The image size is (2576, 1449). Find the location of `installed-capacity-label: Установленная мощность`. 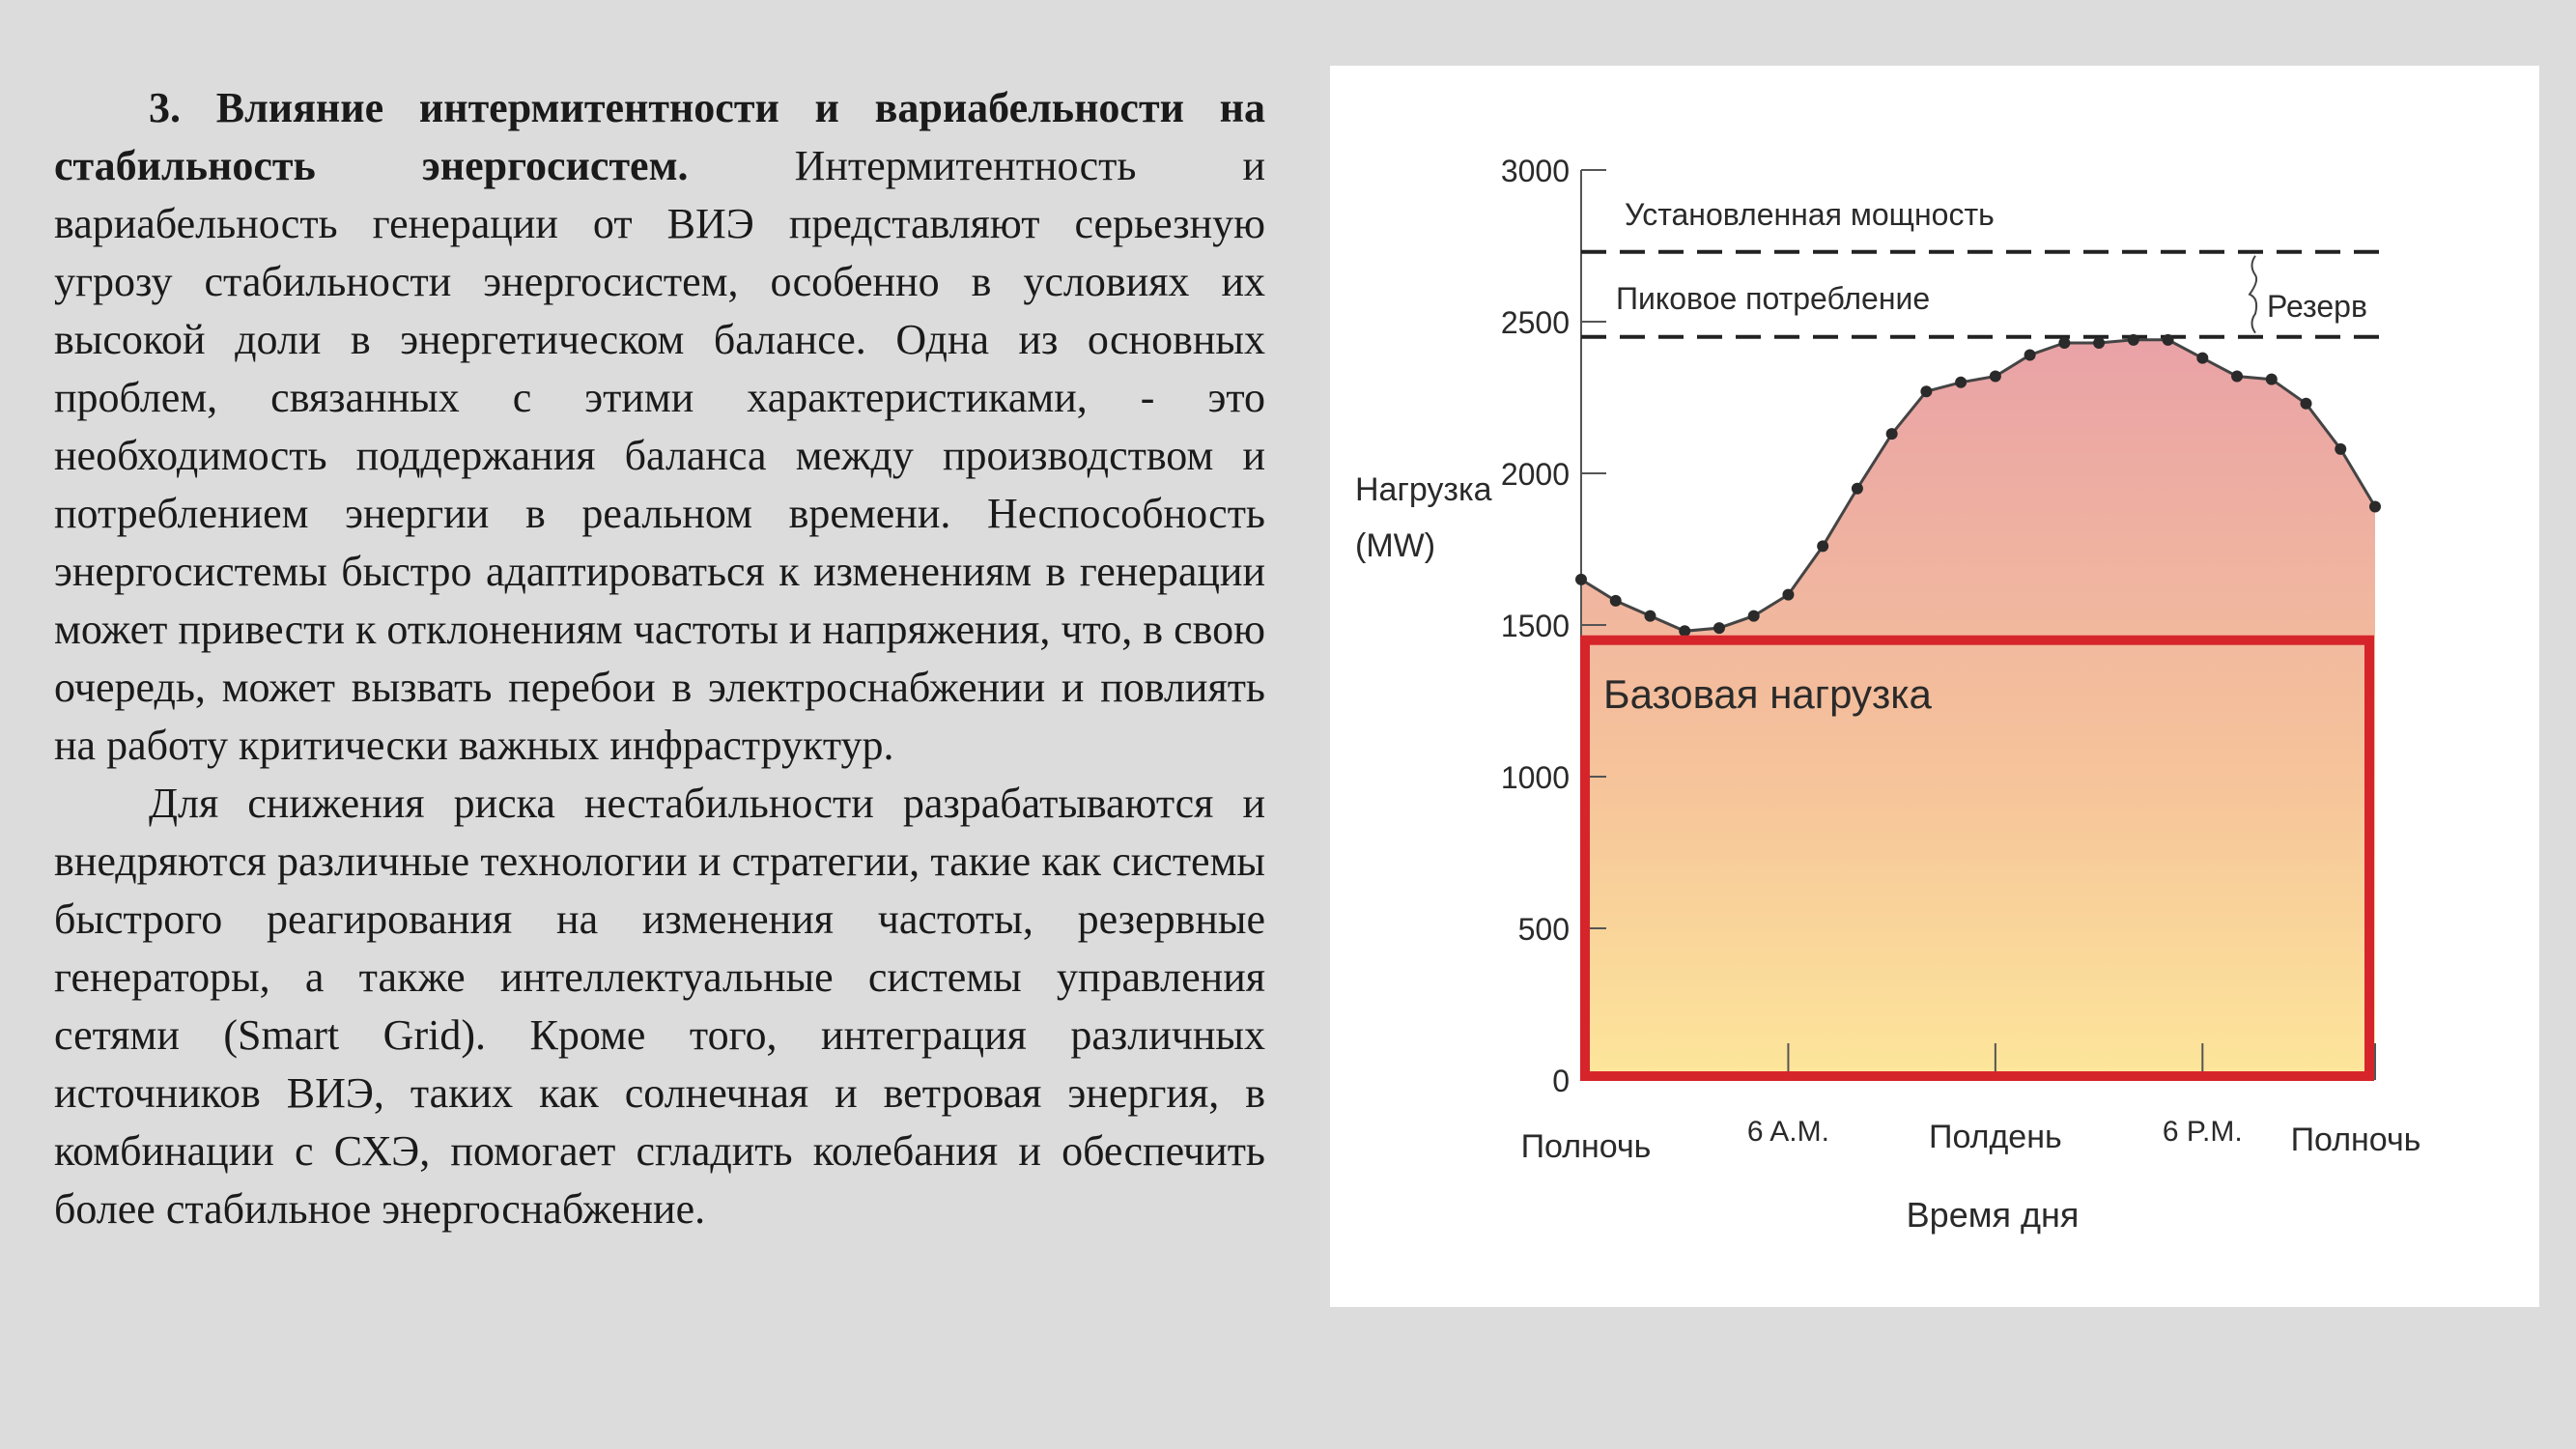

installed-capacity-label: Установленная мощность is located at coordinates (1810, 214).